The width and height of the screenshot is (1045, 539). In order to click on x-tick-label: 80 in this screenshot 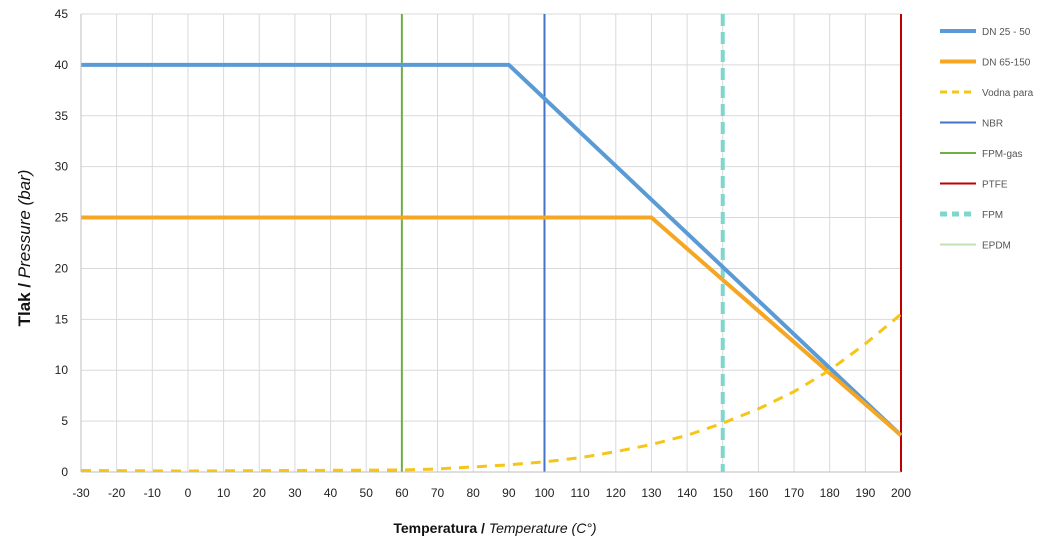, I will do `click(473, 493)`.